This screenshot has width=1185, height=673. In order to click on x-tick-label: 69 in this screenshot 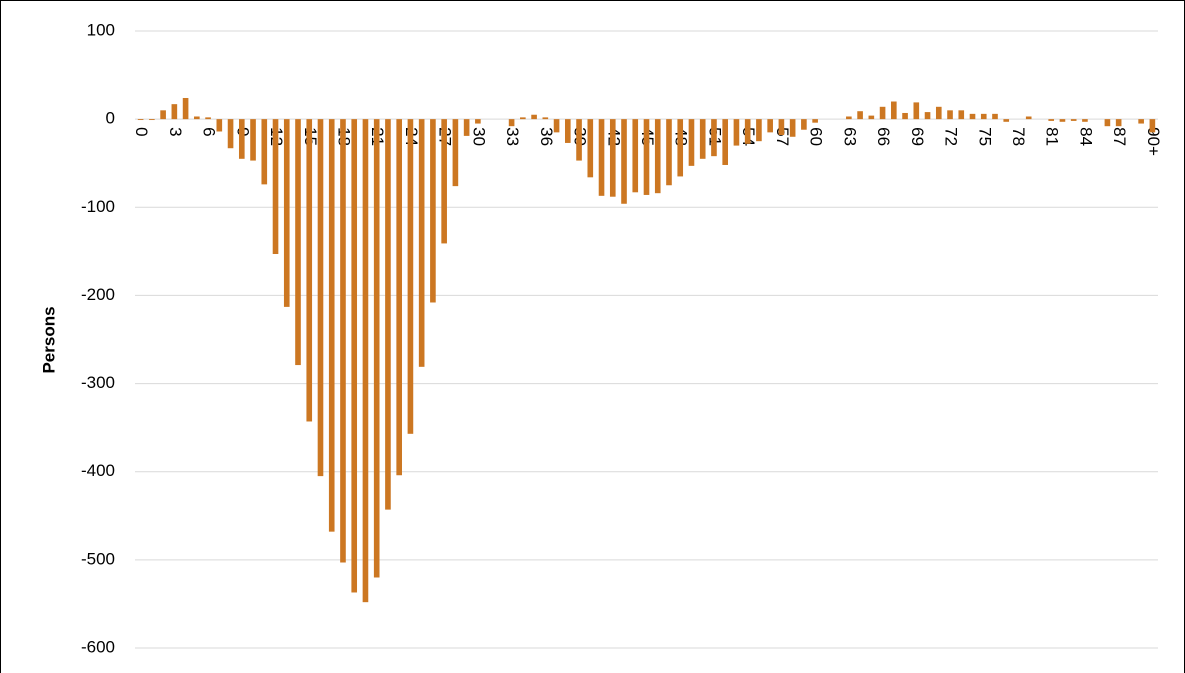, I will do `click(917, 136)`.